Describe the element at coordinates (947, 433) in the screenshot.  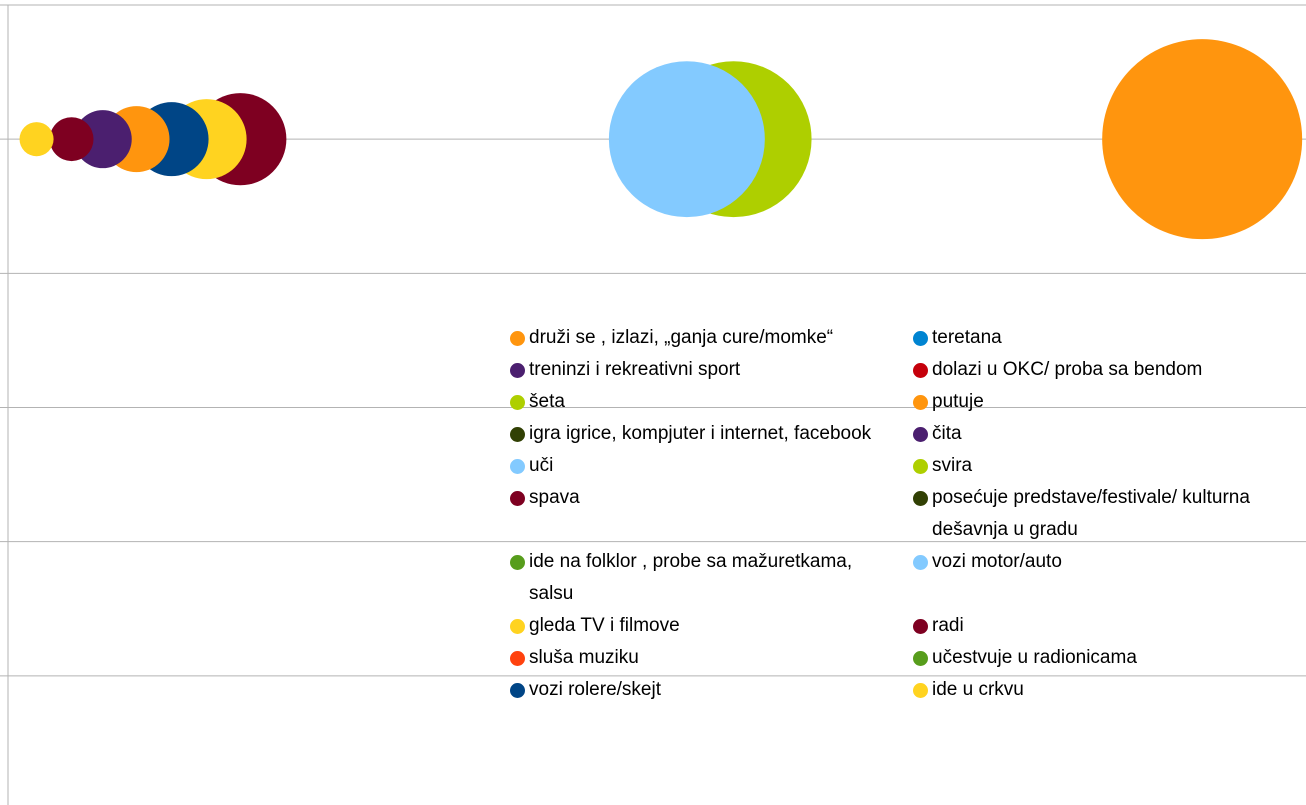
I see `legend-label: čita` at that location.